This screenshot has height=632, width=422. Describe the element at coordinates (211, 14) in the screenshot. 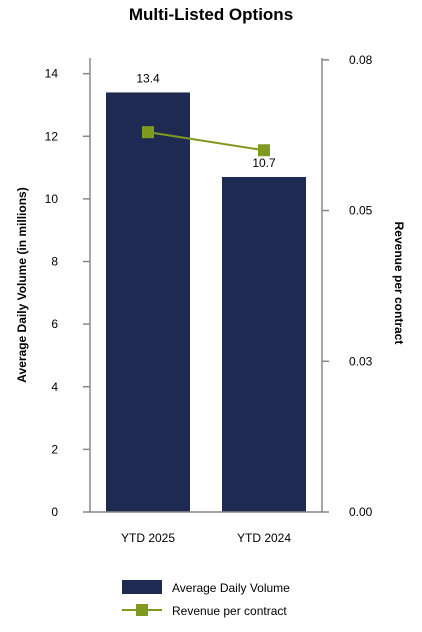

I see `chart-title: Multi-Listed Options` at that location.